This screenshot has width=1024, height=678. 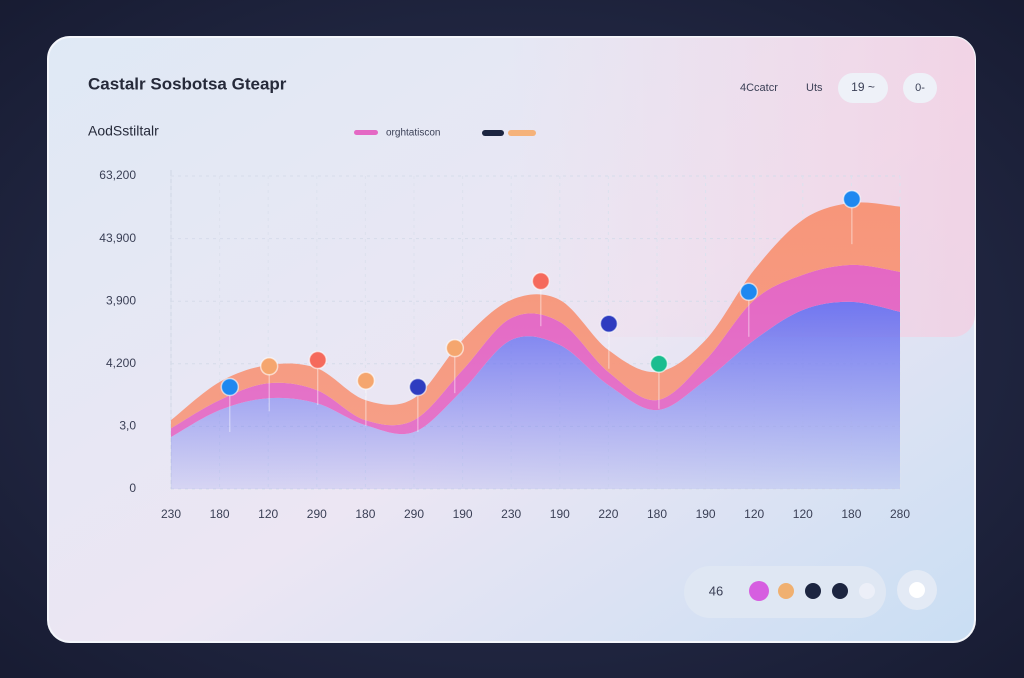 I want to click on x-tick-label: 280, so click(x=900, y=514).